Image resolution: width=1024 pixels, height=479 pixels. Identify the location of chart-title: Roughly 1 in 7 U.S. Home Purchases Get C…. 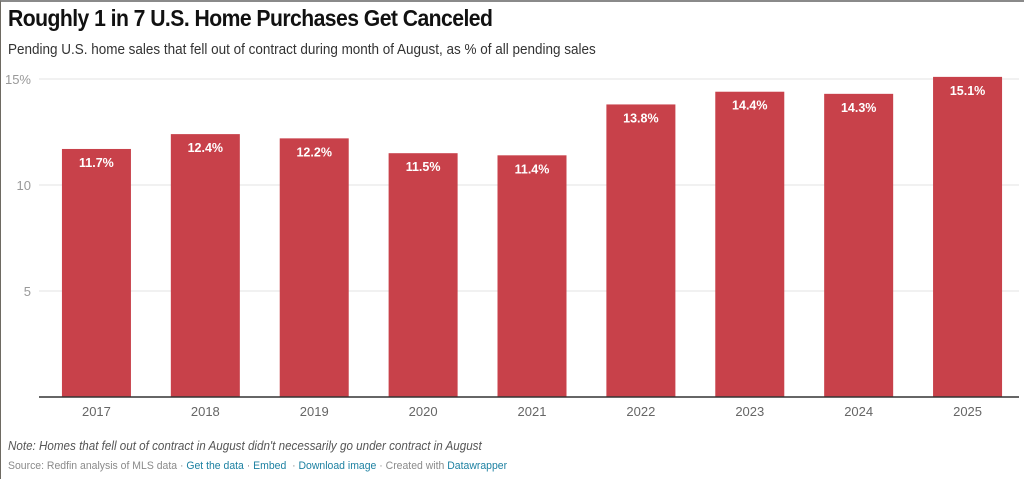
(250, 18).